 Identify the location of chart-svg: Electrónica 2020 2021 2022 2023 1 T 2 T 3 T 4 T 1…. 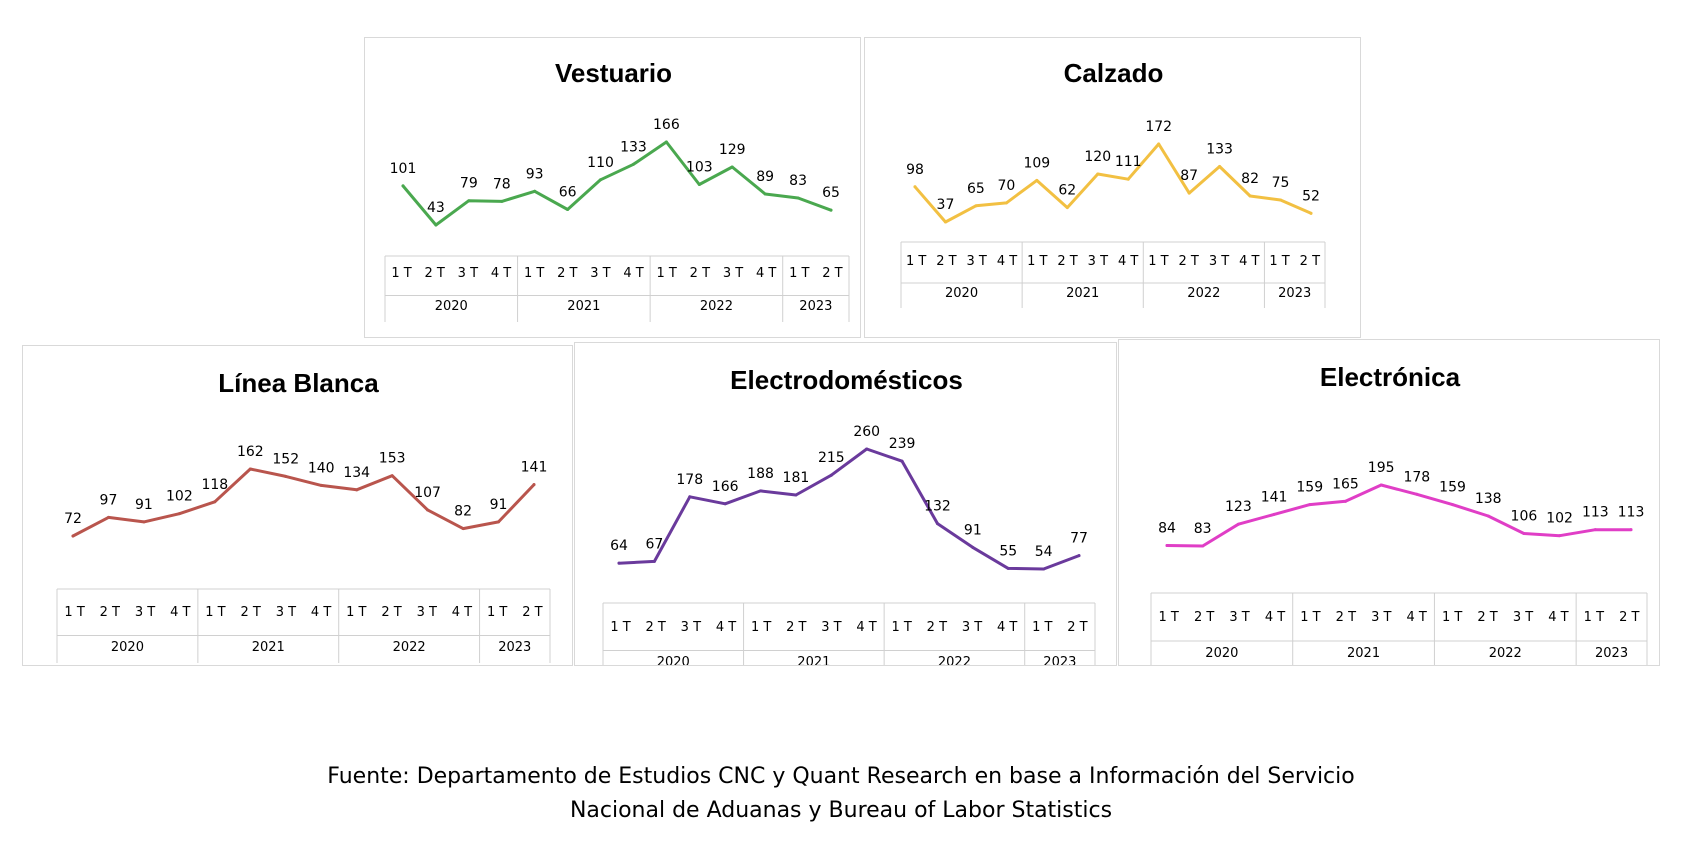
(1399, 513).